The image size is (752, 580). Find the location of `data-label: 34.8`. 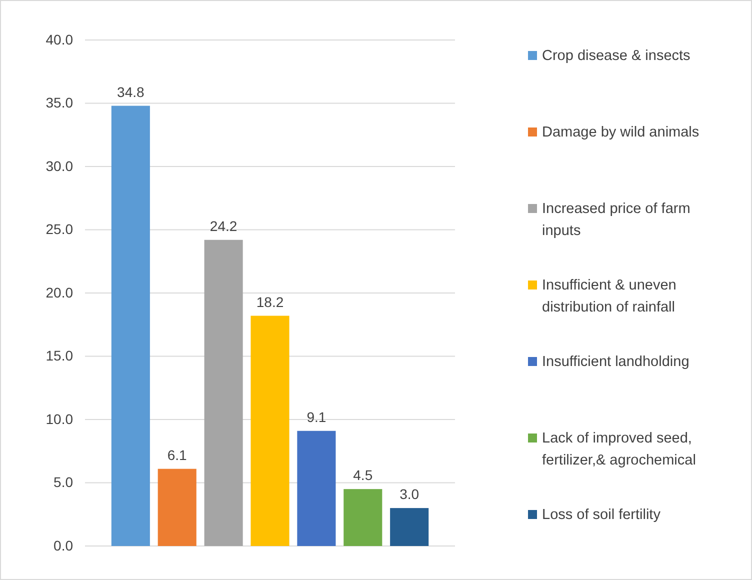

data-label: 34.8 is located at coordinates (131, 92).